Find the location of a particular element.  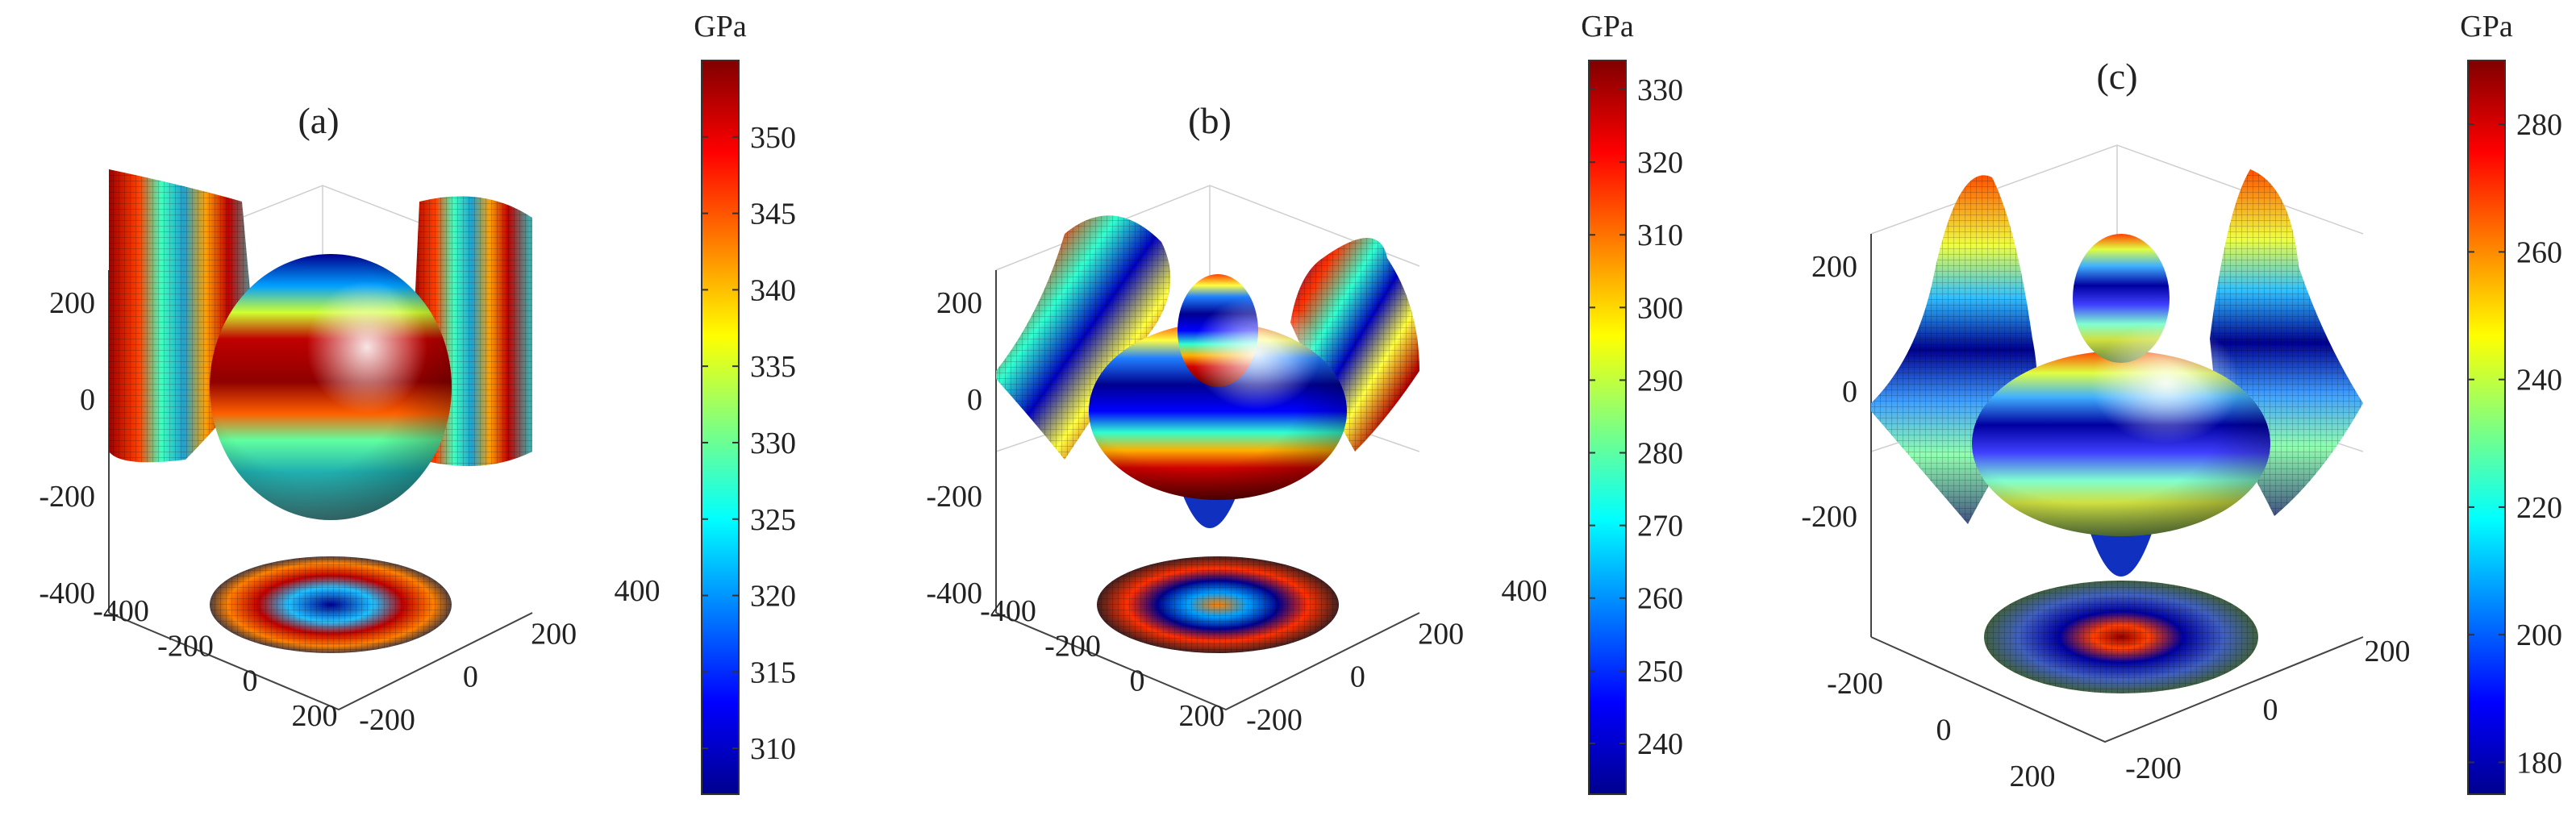

disc-b is located at coordinates (1218, 604).